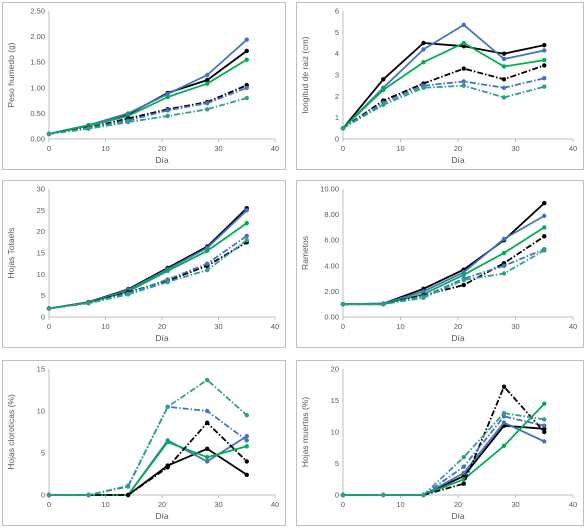  What do you see at coordinates (43, 453) in the screenshot?
I see `y-tick-label: 5` at bounding box center [43, 453].